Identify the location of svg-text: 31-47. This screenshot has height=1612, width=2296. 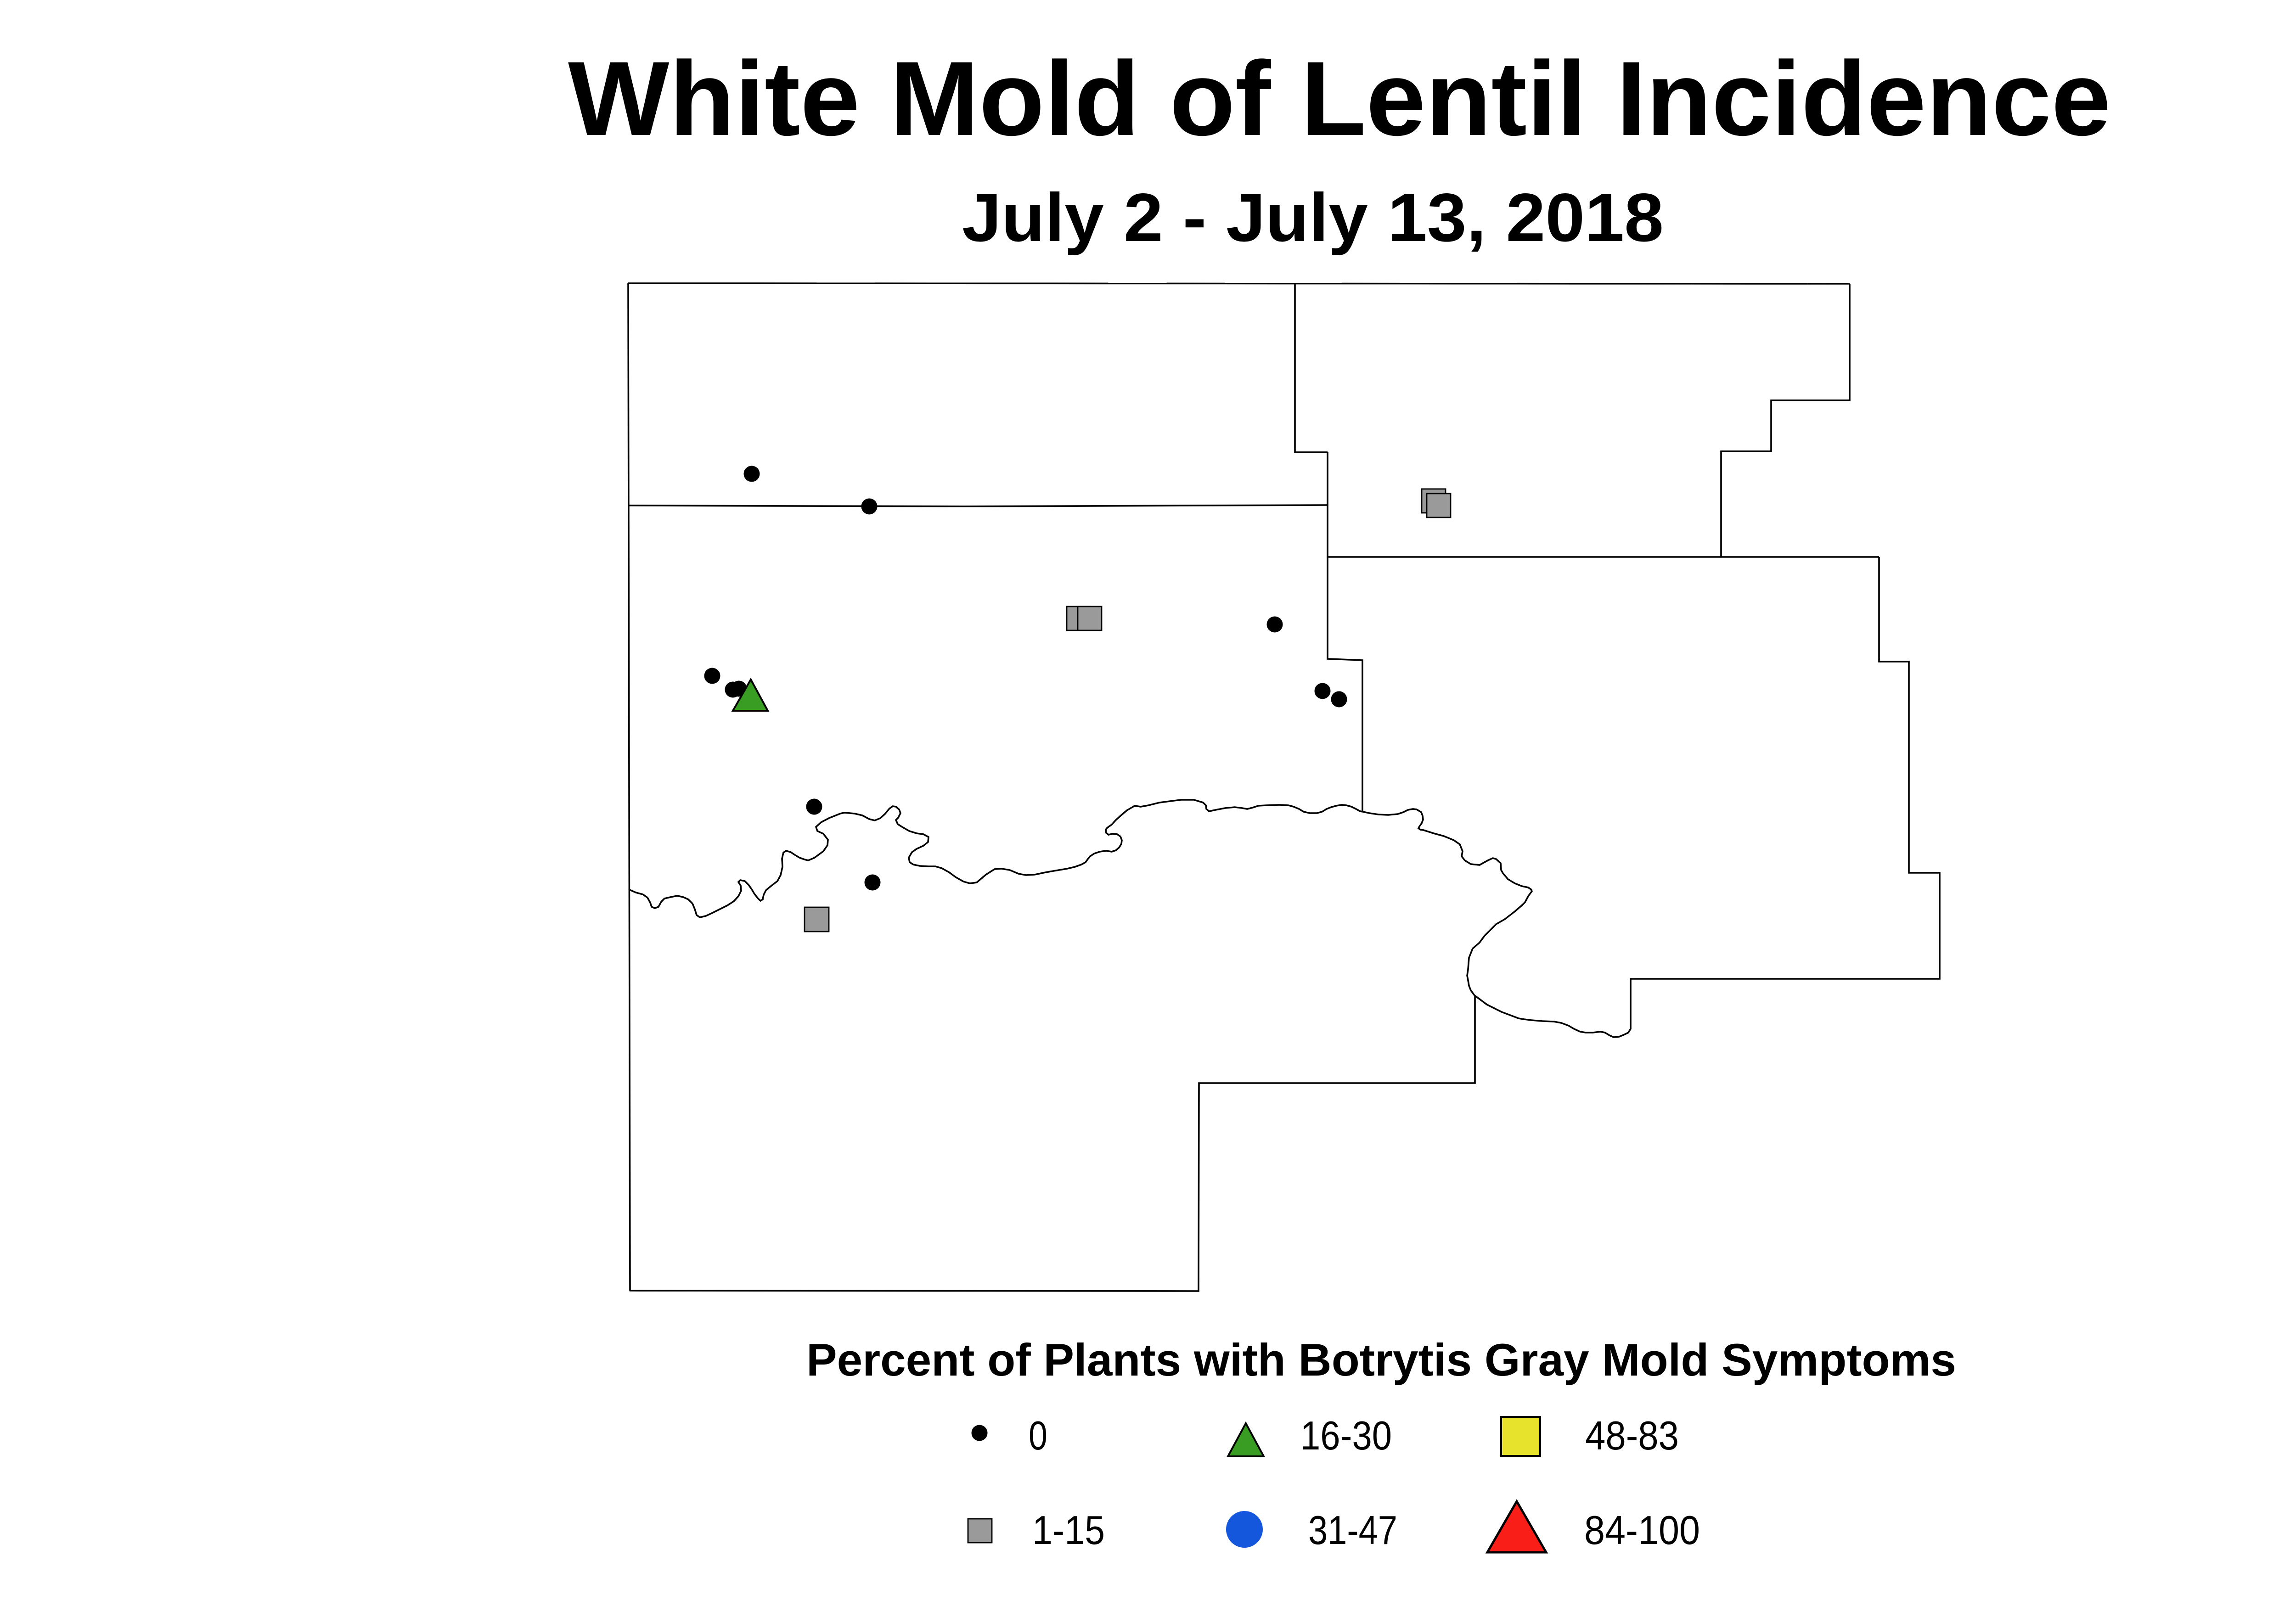
(1352, 1530).